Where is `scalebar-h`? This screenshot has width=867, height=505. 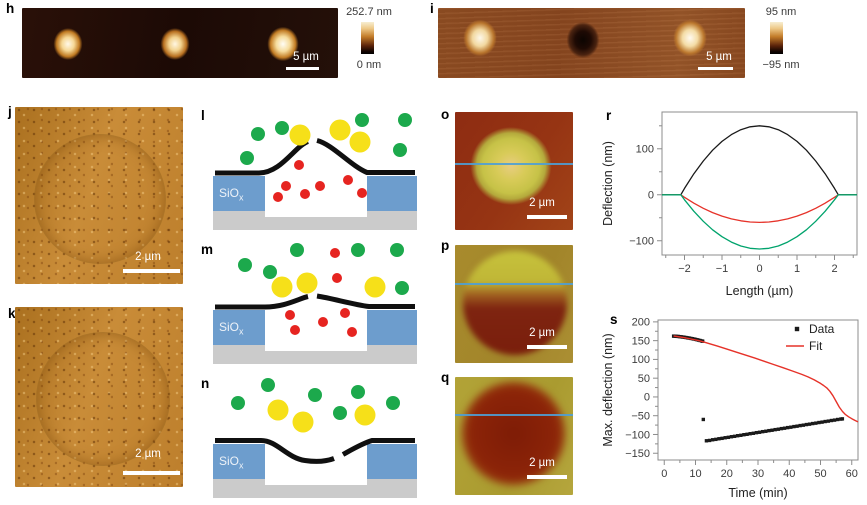
scalebar-h is located at coordinates (302, 68).